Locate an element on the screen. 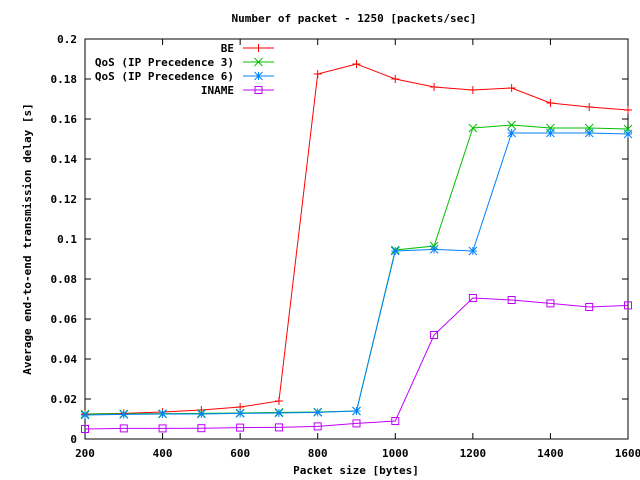 This screenshot has width=640, height=480. y-tick-label: 0.14 is located at coordinates (64, 159).